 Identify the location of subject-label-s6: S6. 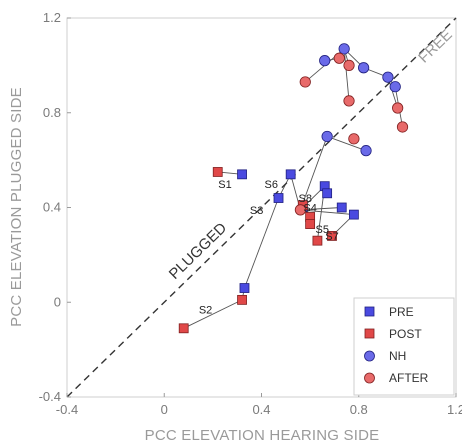
(270, 185).